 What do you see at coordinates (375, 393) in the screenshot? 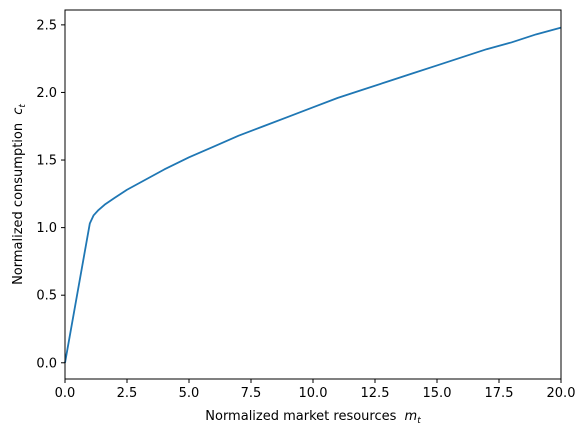
I see `x-tick-label: 12.5` at bounding box center [375, 393].